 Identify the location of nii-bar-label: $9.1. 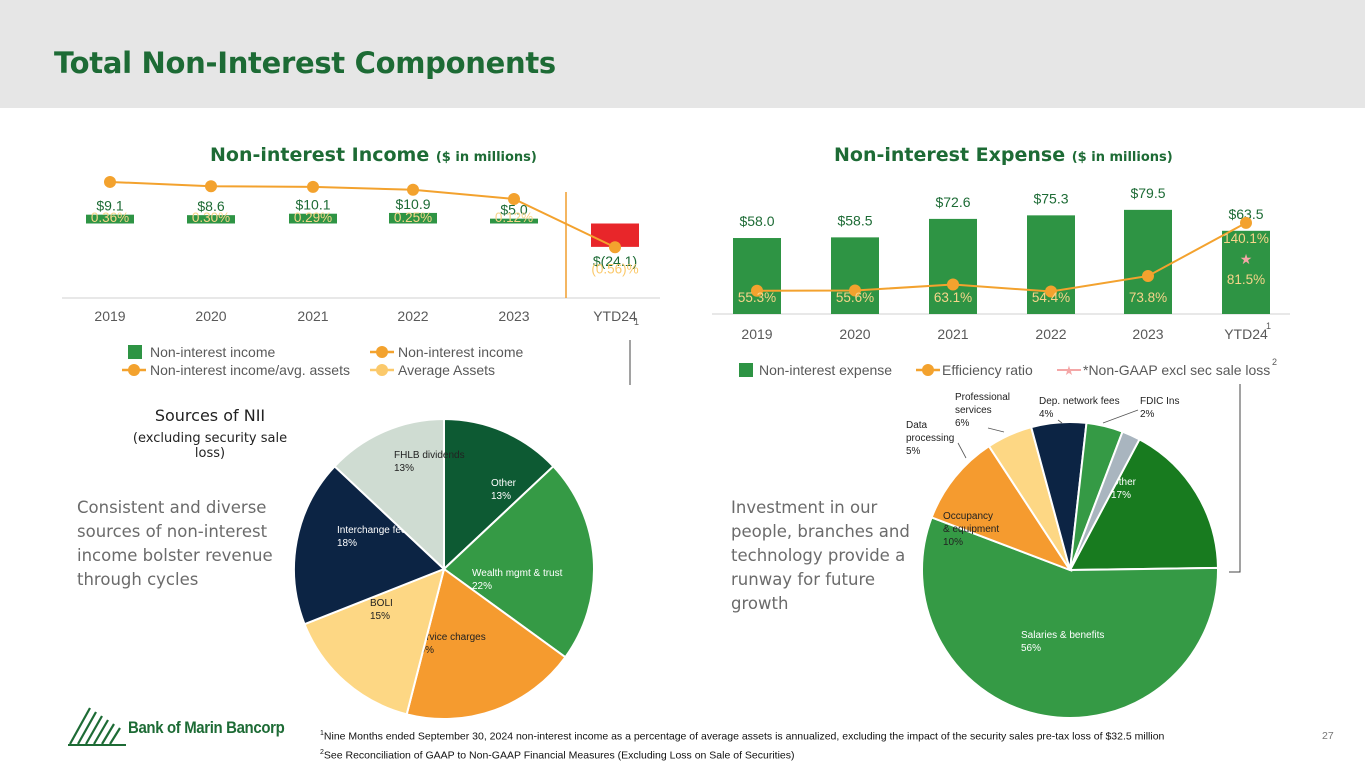
(109, 206).